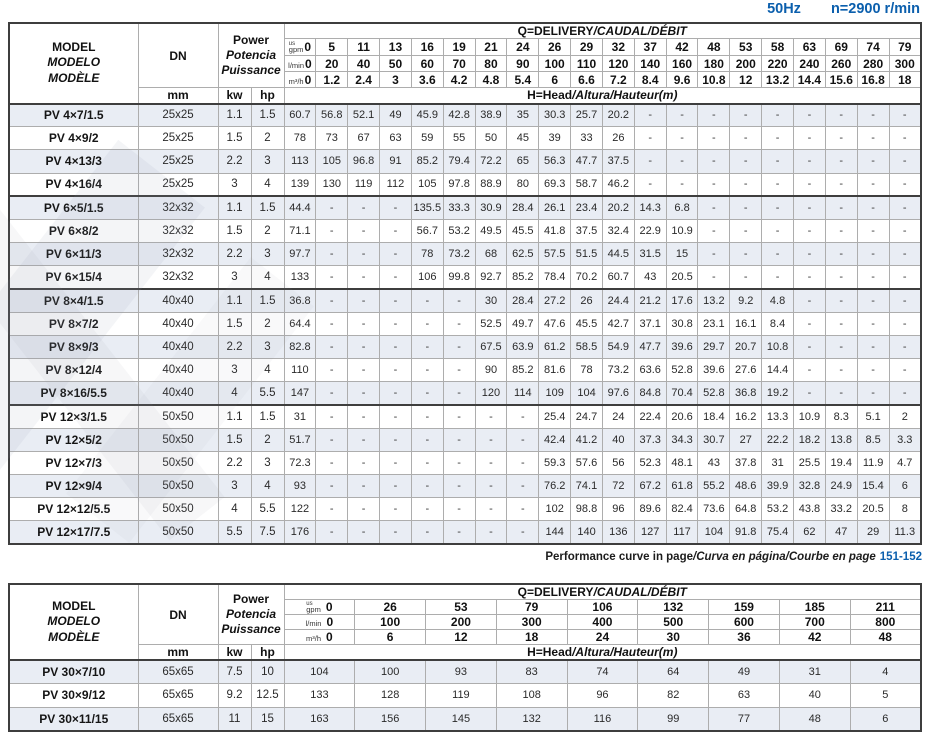  Describe the element at coordinates (523, 393) in the screenshot. I see `head-value-cell: 114` at that location.